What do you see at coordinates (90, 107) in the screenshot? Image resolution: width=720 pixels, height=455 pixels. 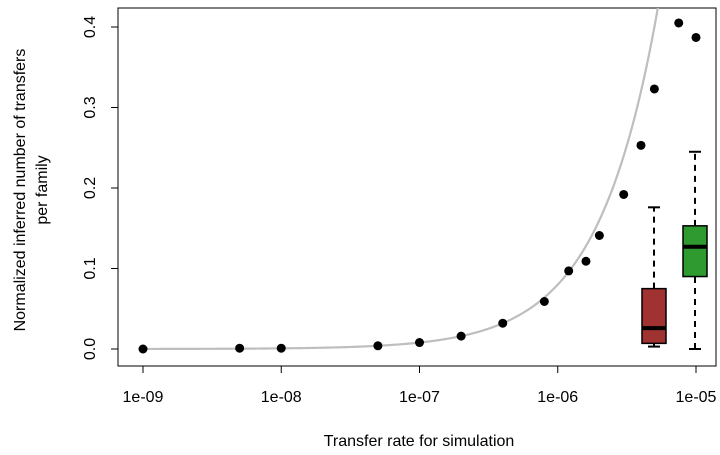 I see `y-tick-label: 0.3` at bounding box center [90, 107].